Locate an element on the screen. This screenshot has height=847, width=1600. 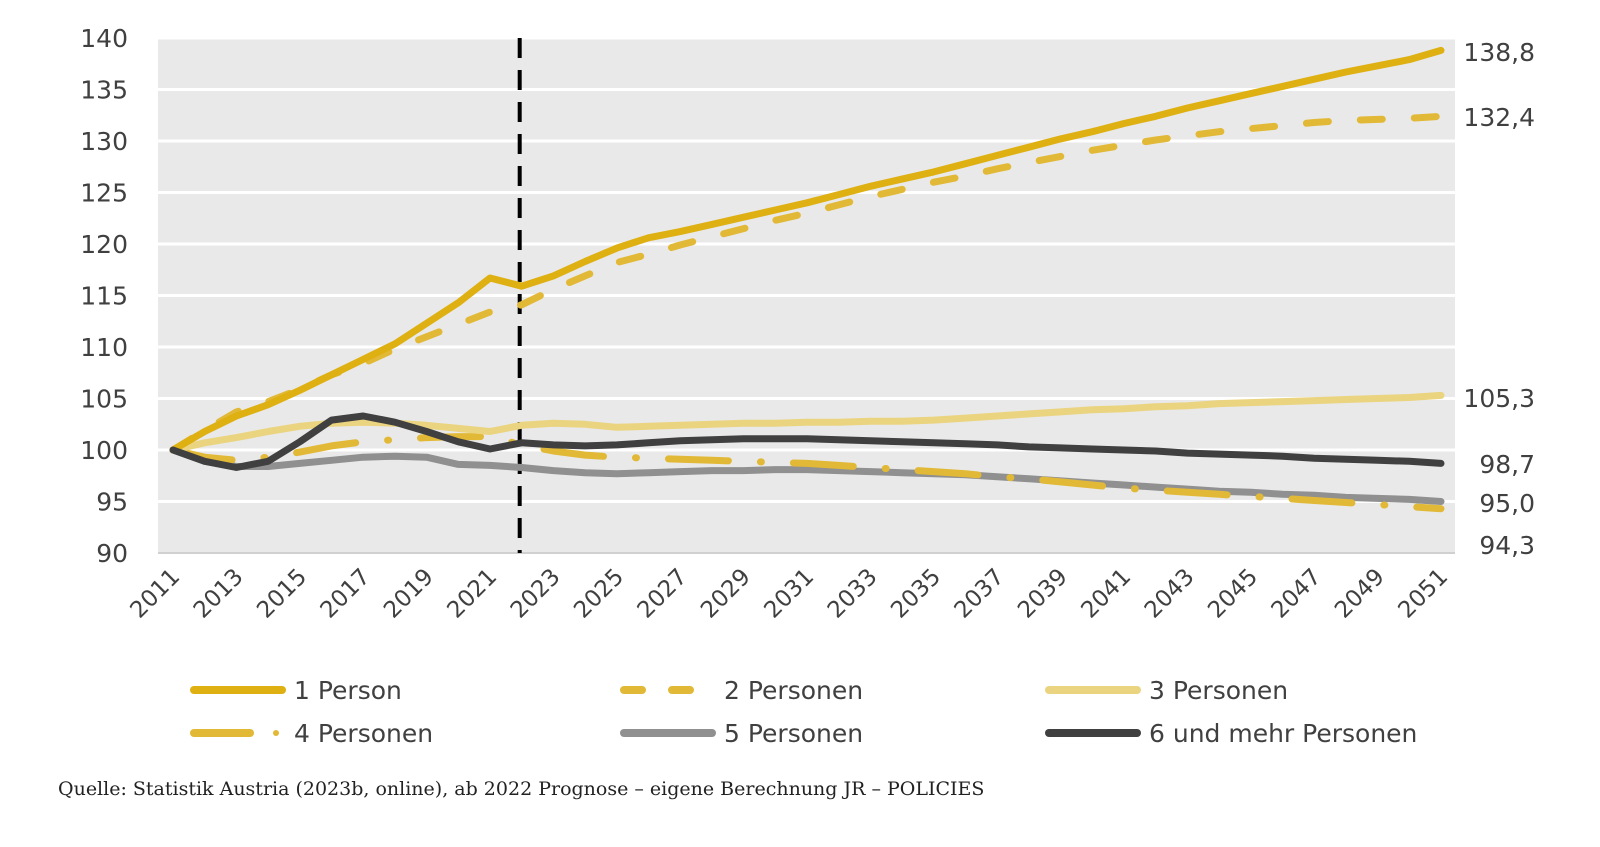
x-tick-label: 2027 is located at coordinates (663, 594).